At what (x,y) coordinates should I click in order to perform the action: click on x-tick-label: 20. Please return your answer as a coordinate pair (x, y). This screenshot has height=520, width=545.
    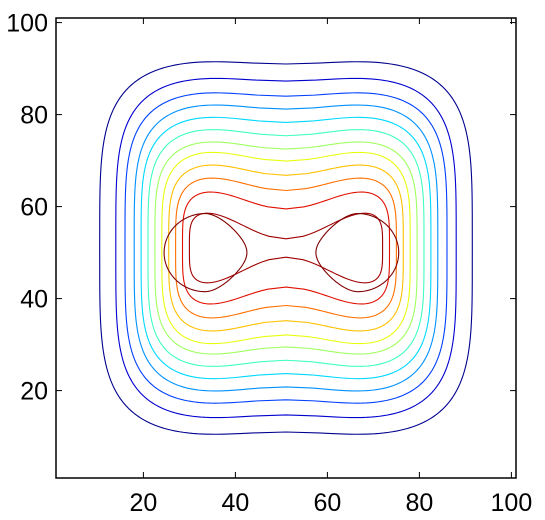
    Looking at the image, I should click on (143, 503).